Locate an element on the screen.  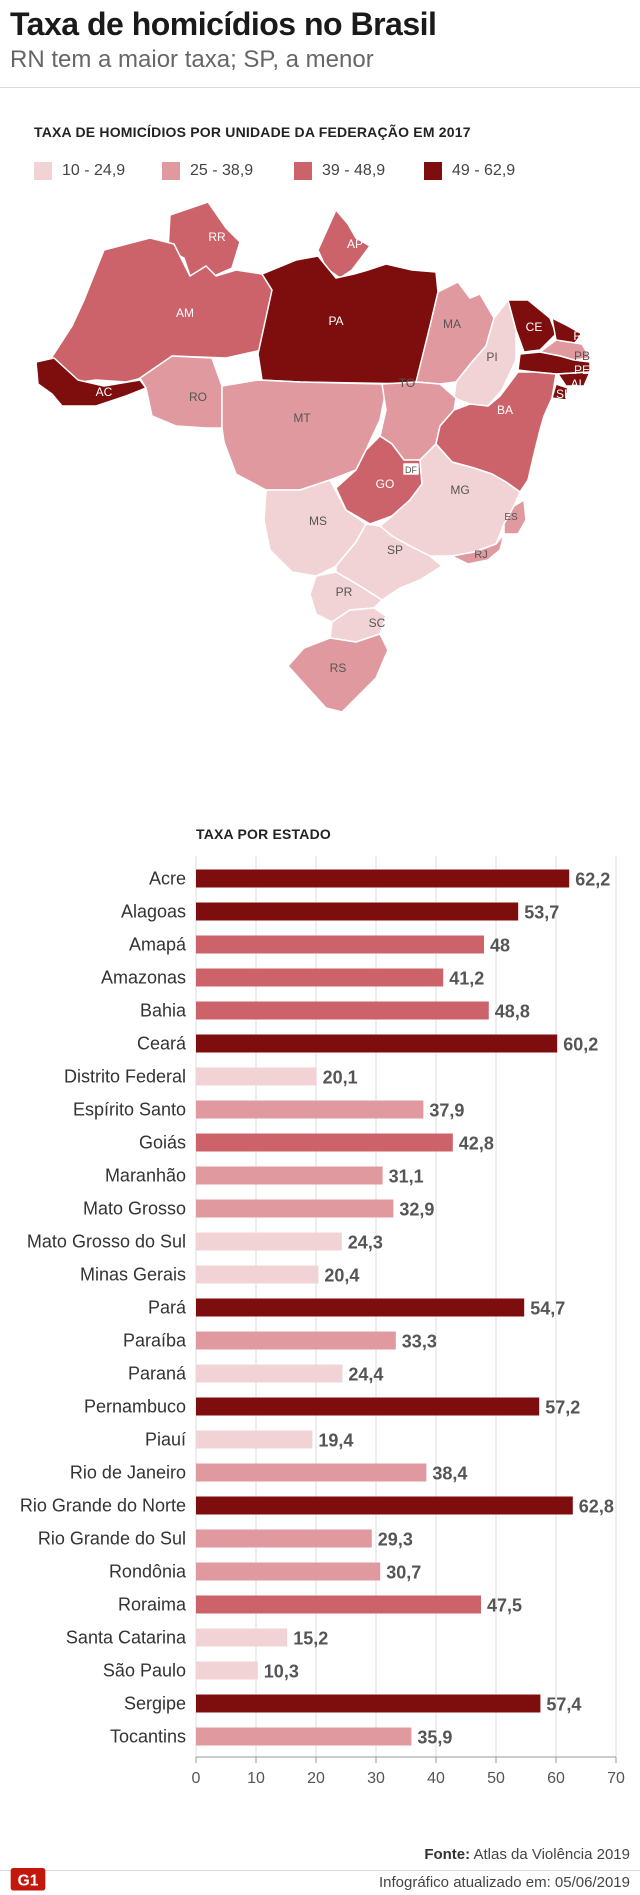
category-label: Mato Grosso is located at coordinates (134, 1209).